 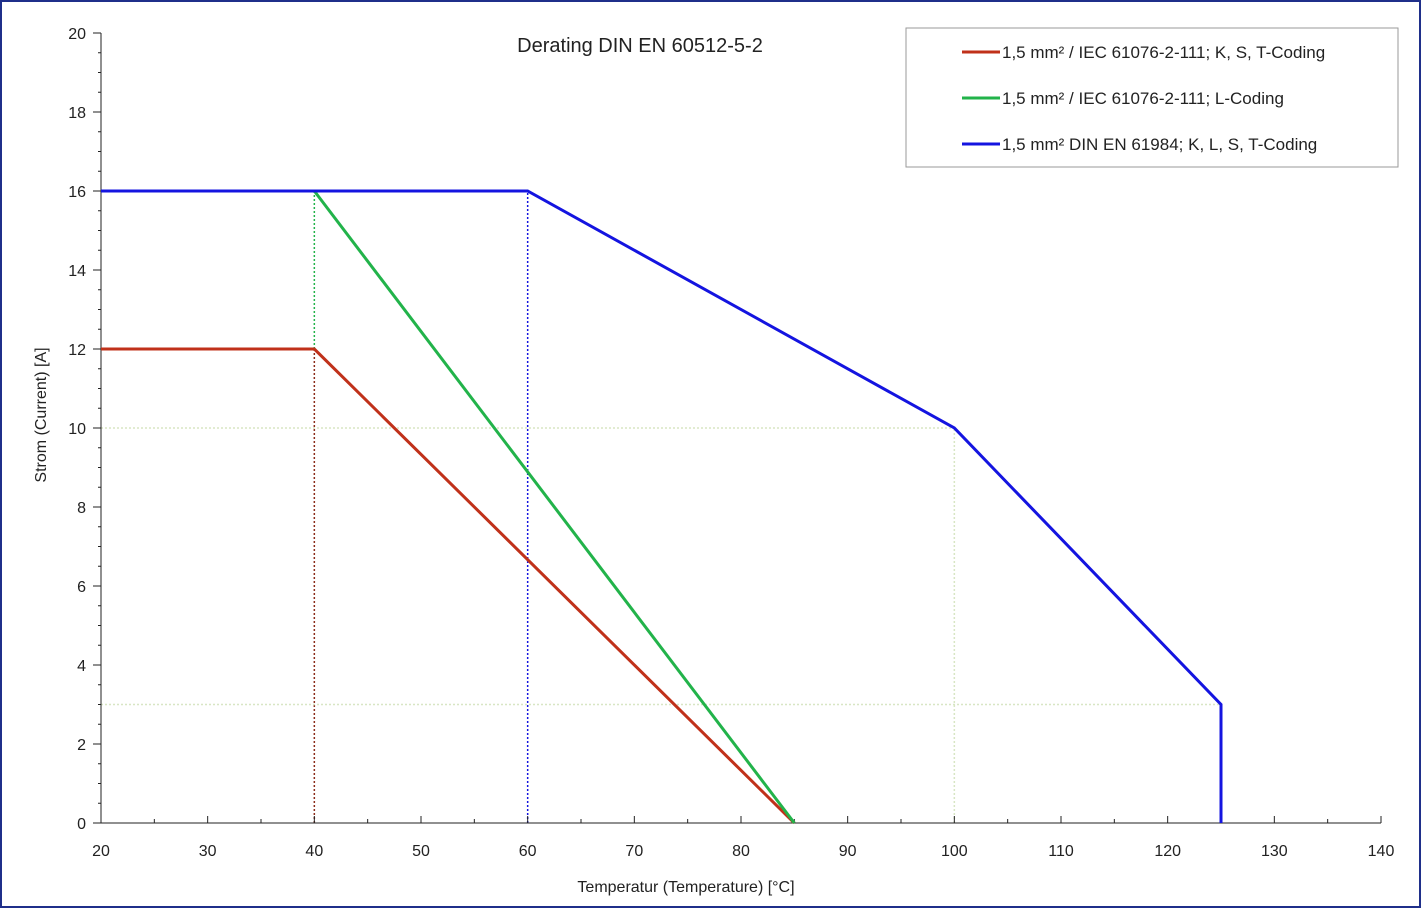 What do you see at coordinates (77, 271) in the screenshot?
I see `y-tick-label: 14` at bounding box center [77, 271].